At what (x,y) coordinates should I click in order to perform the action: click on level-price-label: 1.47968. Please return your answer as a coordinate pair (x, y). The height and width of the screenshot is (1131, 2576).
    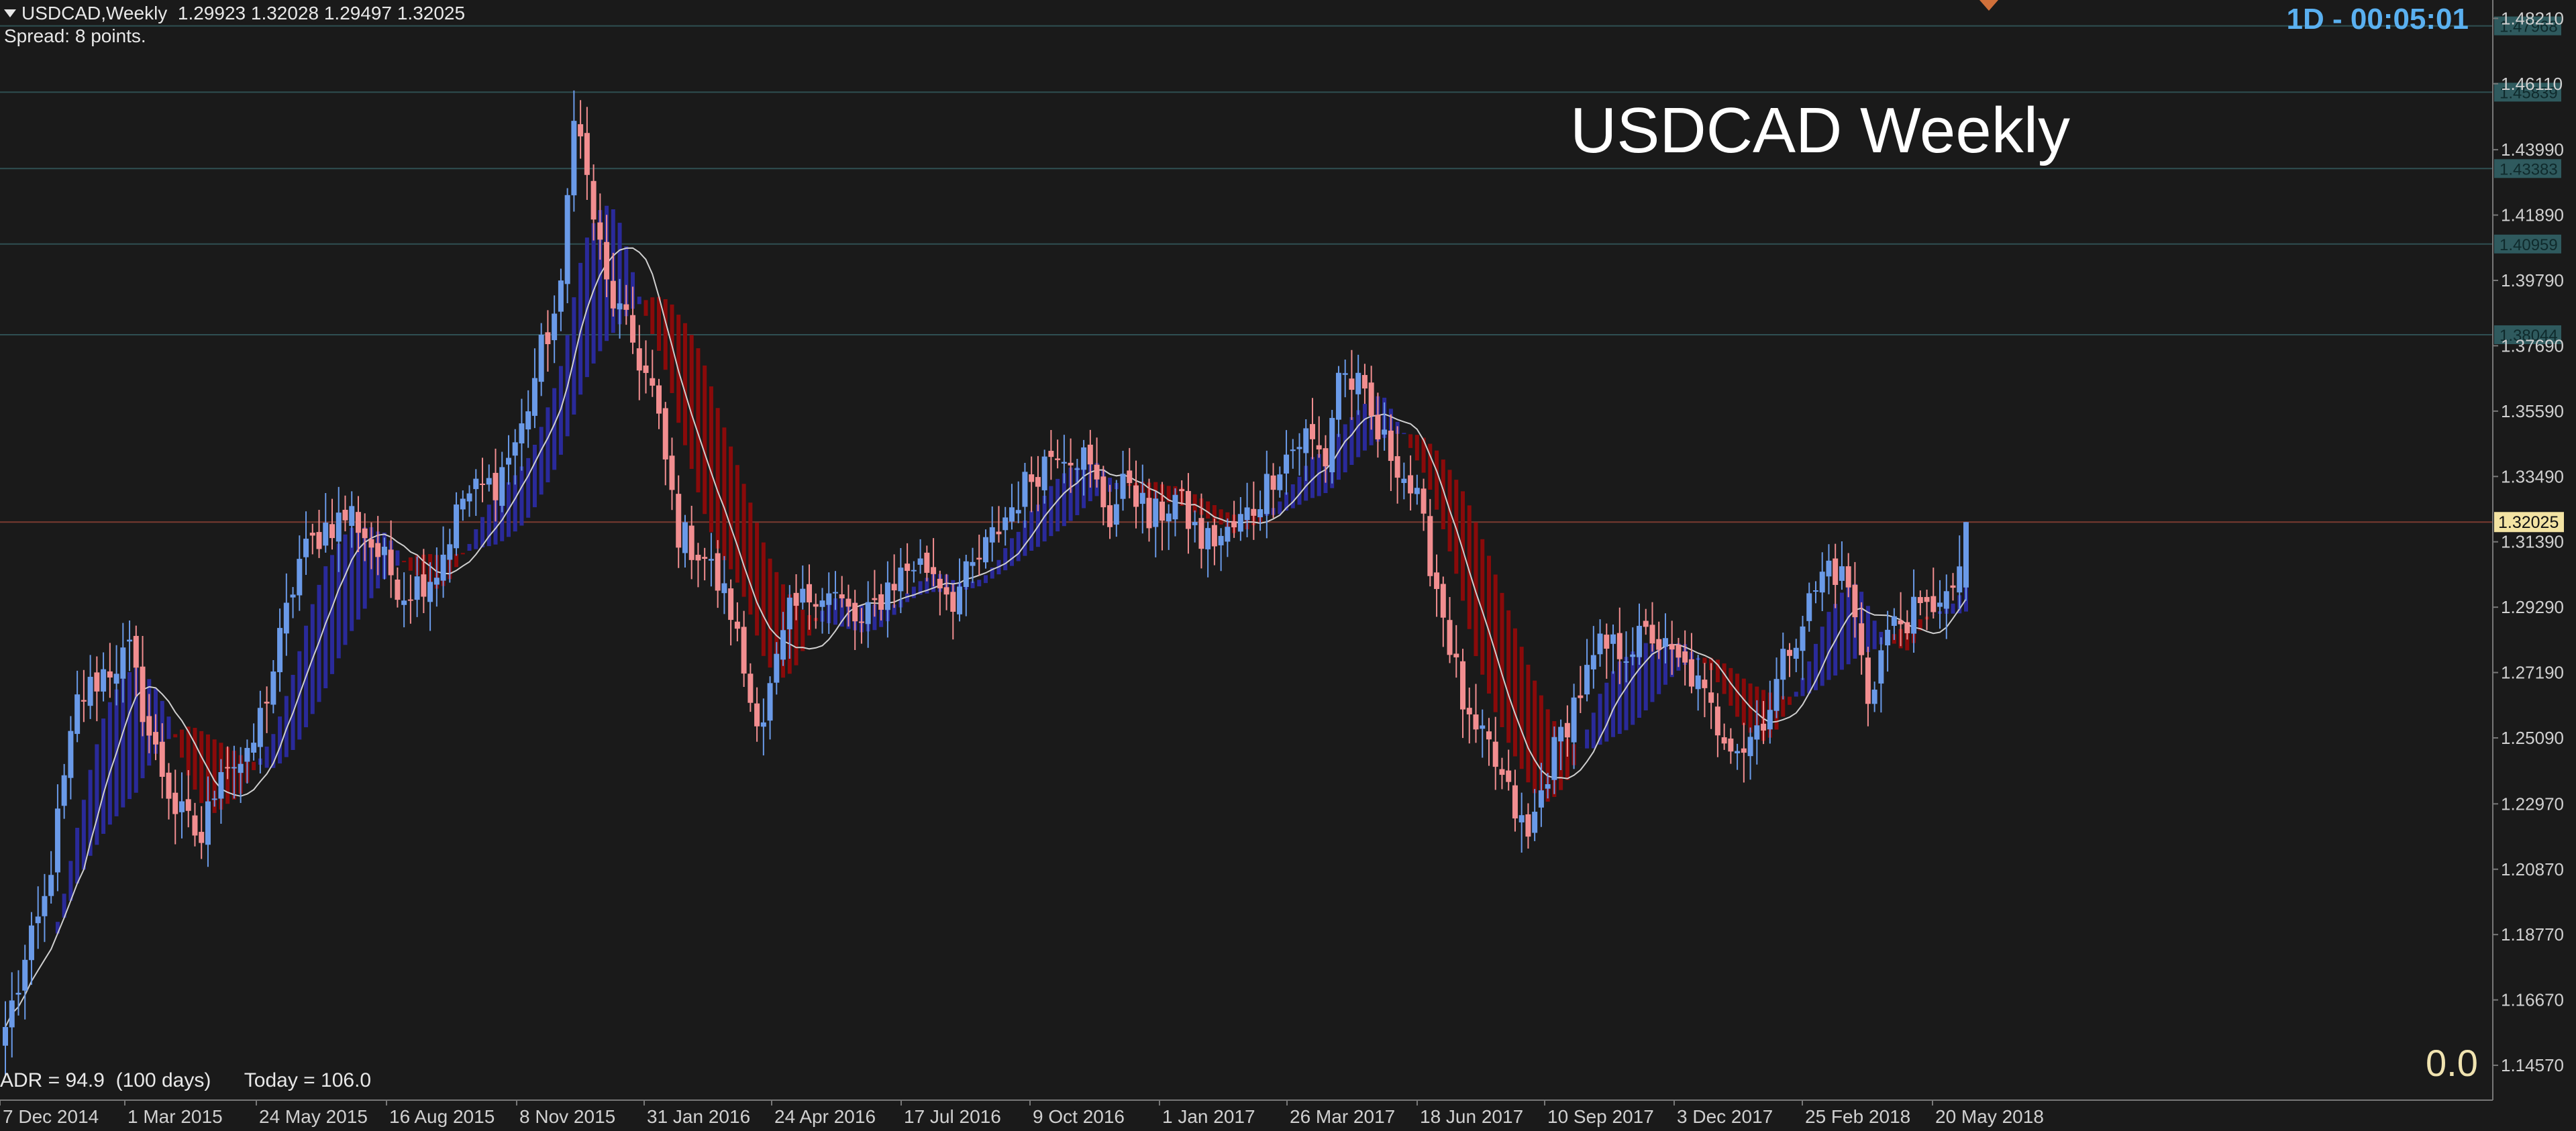
    Looking at the image, I should click on (2529, 27).